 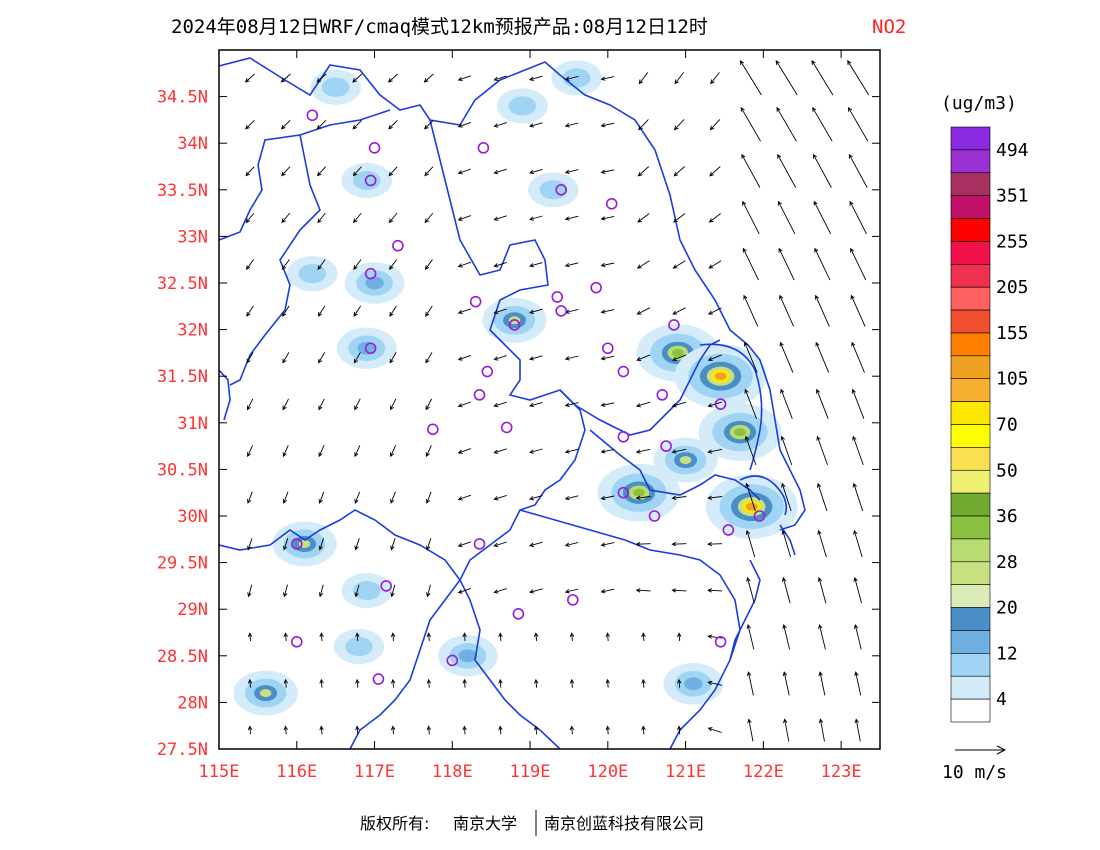 What do you see at coordinates (607, 772) in the screenshot?
I see `lon-tick-label: 120E` at bounding box center [607, 772].